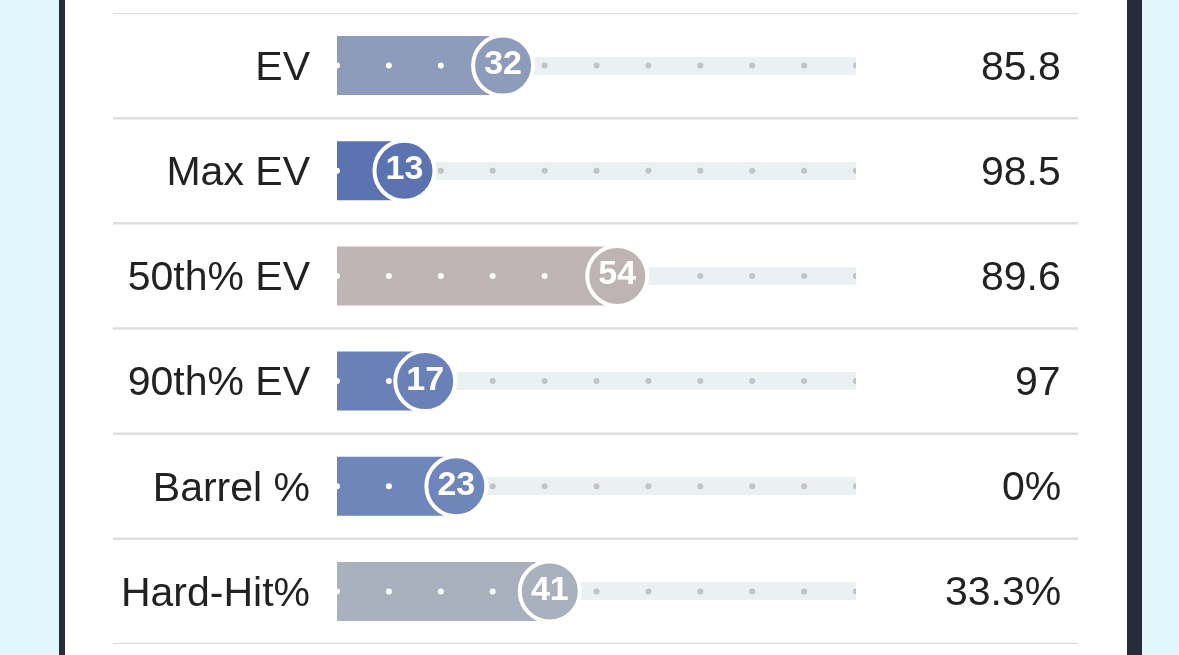 Image resolution: width=1179 pixels, height=655 pixels. I want to click on data-label: 54, so click(617, 272).